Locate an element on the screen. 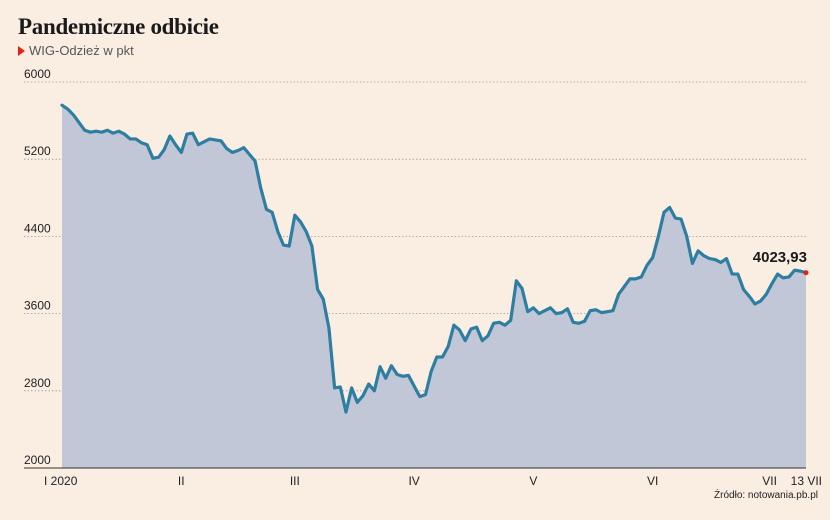  x-tick-label: II is located at coordinates (181, 481).